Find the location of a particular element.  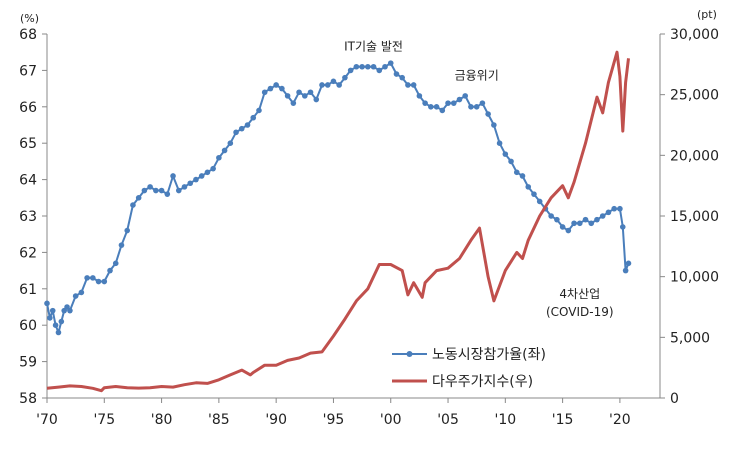

right-tick-label: 25,000 is located at coordinates (694, 96).